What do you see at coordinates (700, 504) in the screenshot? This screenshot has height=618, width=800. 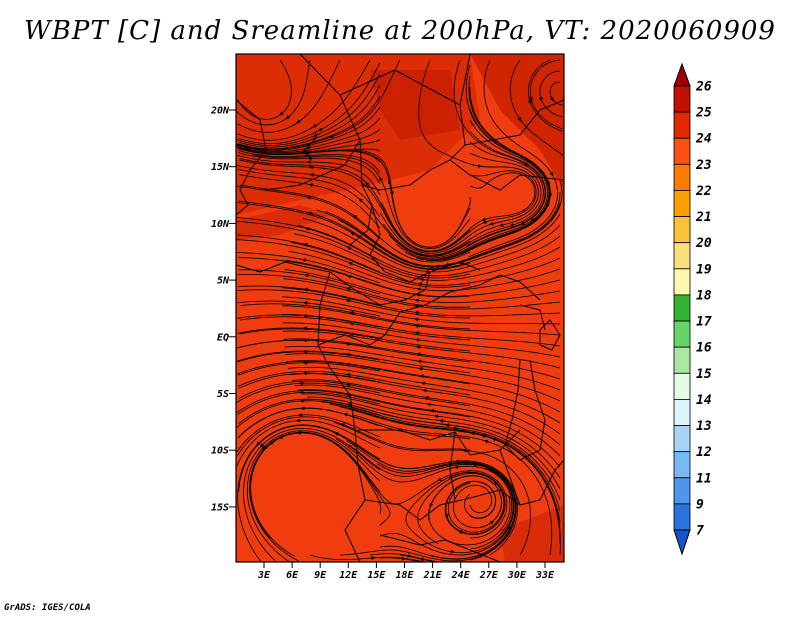 I see `colorbar-label: 9` at bounding box center [700, 504].